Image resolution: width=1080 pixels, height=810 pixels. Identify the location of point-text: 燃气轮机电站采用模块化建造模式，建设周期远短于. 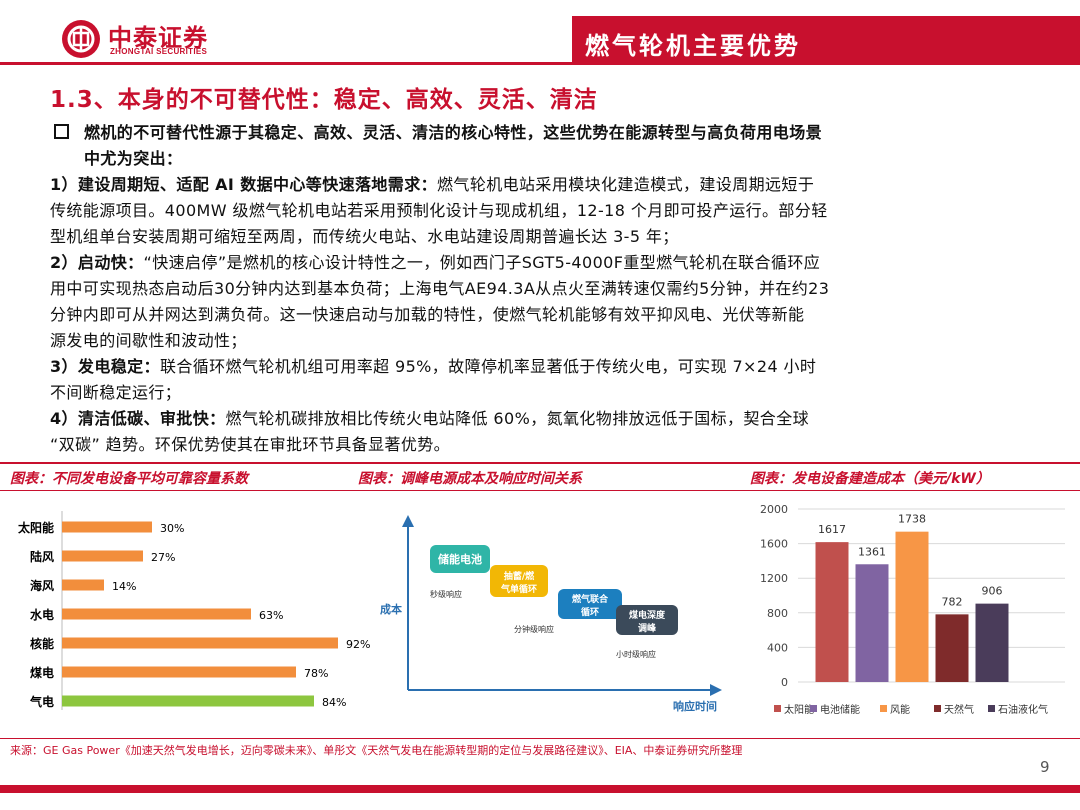
(626, 184).